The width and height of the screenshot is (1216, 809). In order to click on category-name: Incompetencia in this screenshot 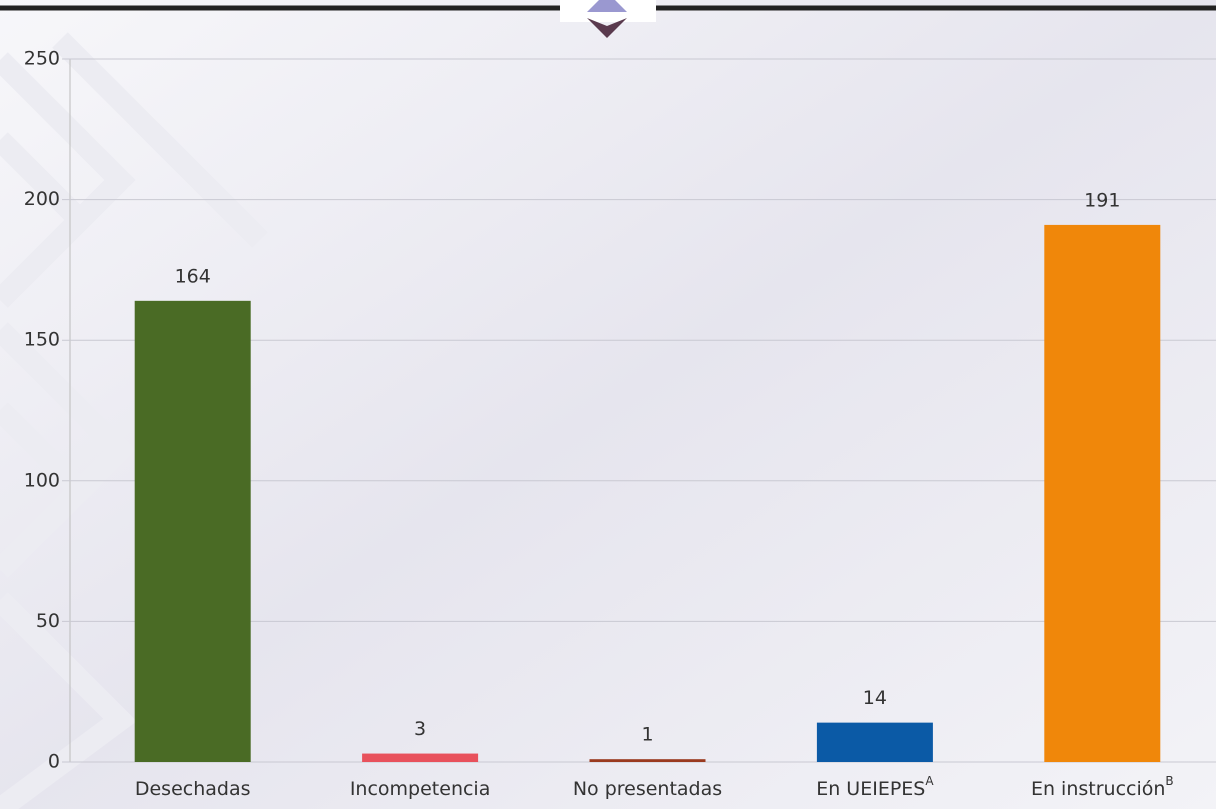, I will do `click(420, 789)`.